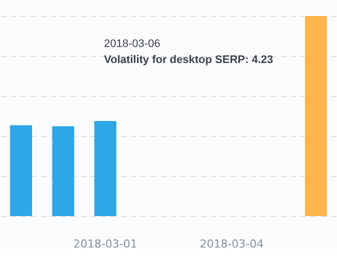 The width and height of the screenshot is (337, 260). I want to click on x-tick-label: 2018-03-01, so click(105, 244).